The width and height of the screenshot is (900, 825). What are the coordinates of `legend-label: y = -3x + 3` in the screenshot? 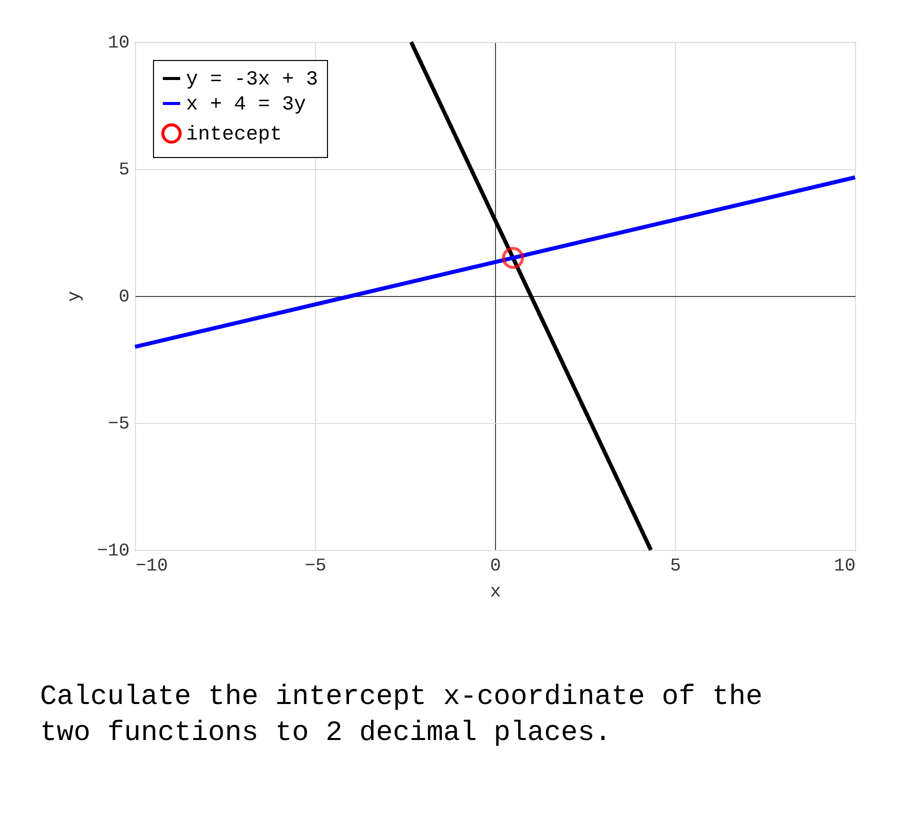 It's located at (252, 80).